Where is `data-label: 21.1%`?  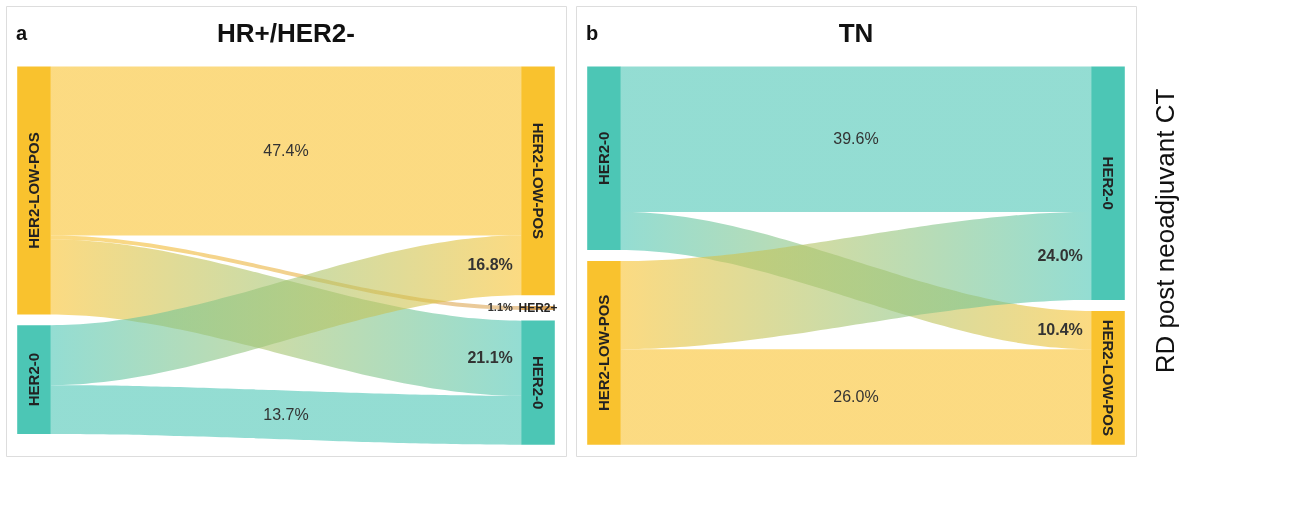 data-label: 21.1% is located at coordinates (490, 358).